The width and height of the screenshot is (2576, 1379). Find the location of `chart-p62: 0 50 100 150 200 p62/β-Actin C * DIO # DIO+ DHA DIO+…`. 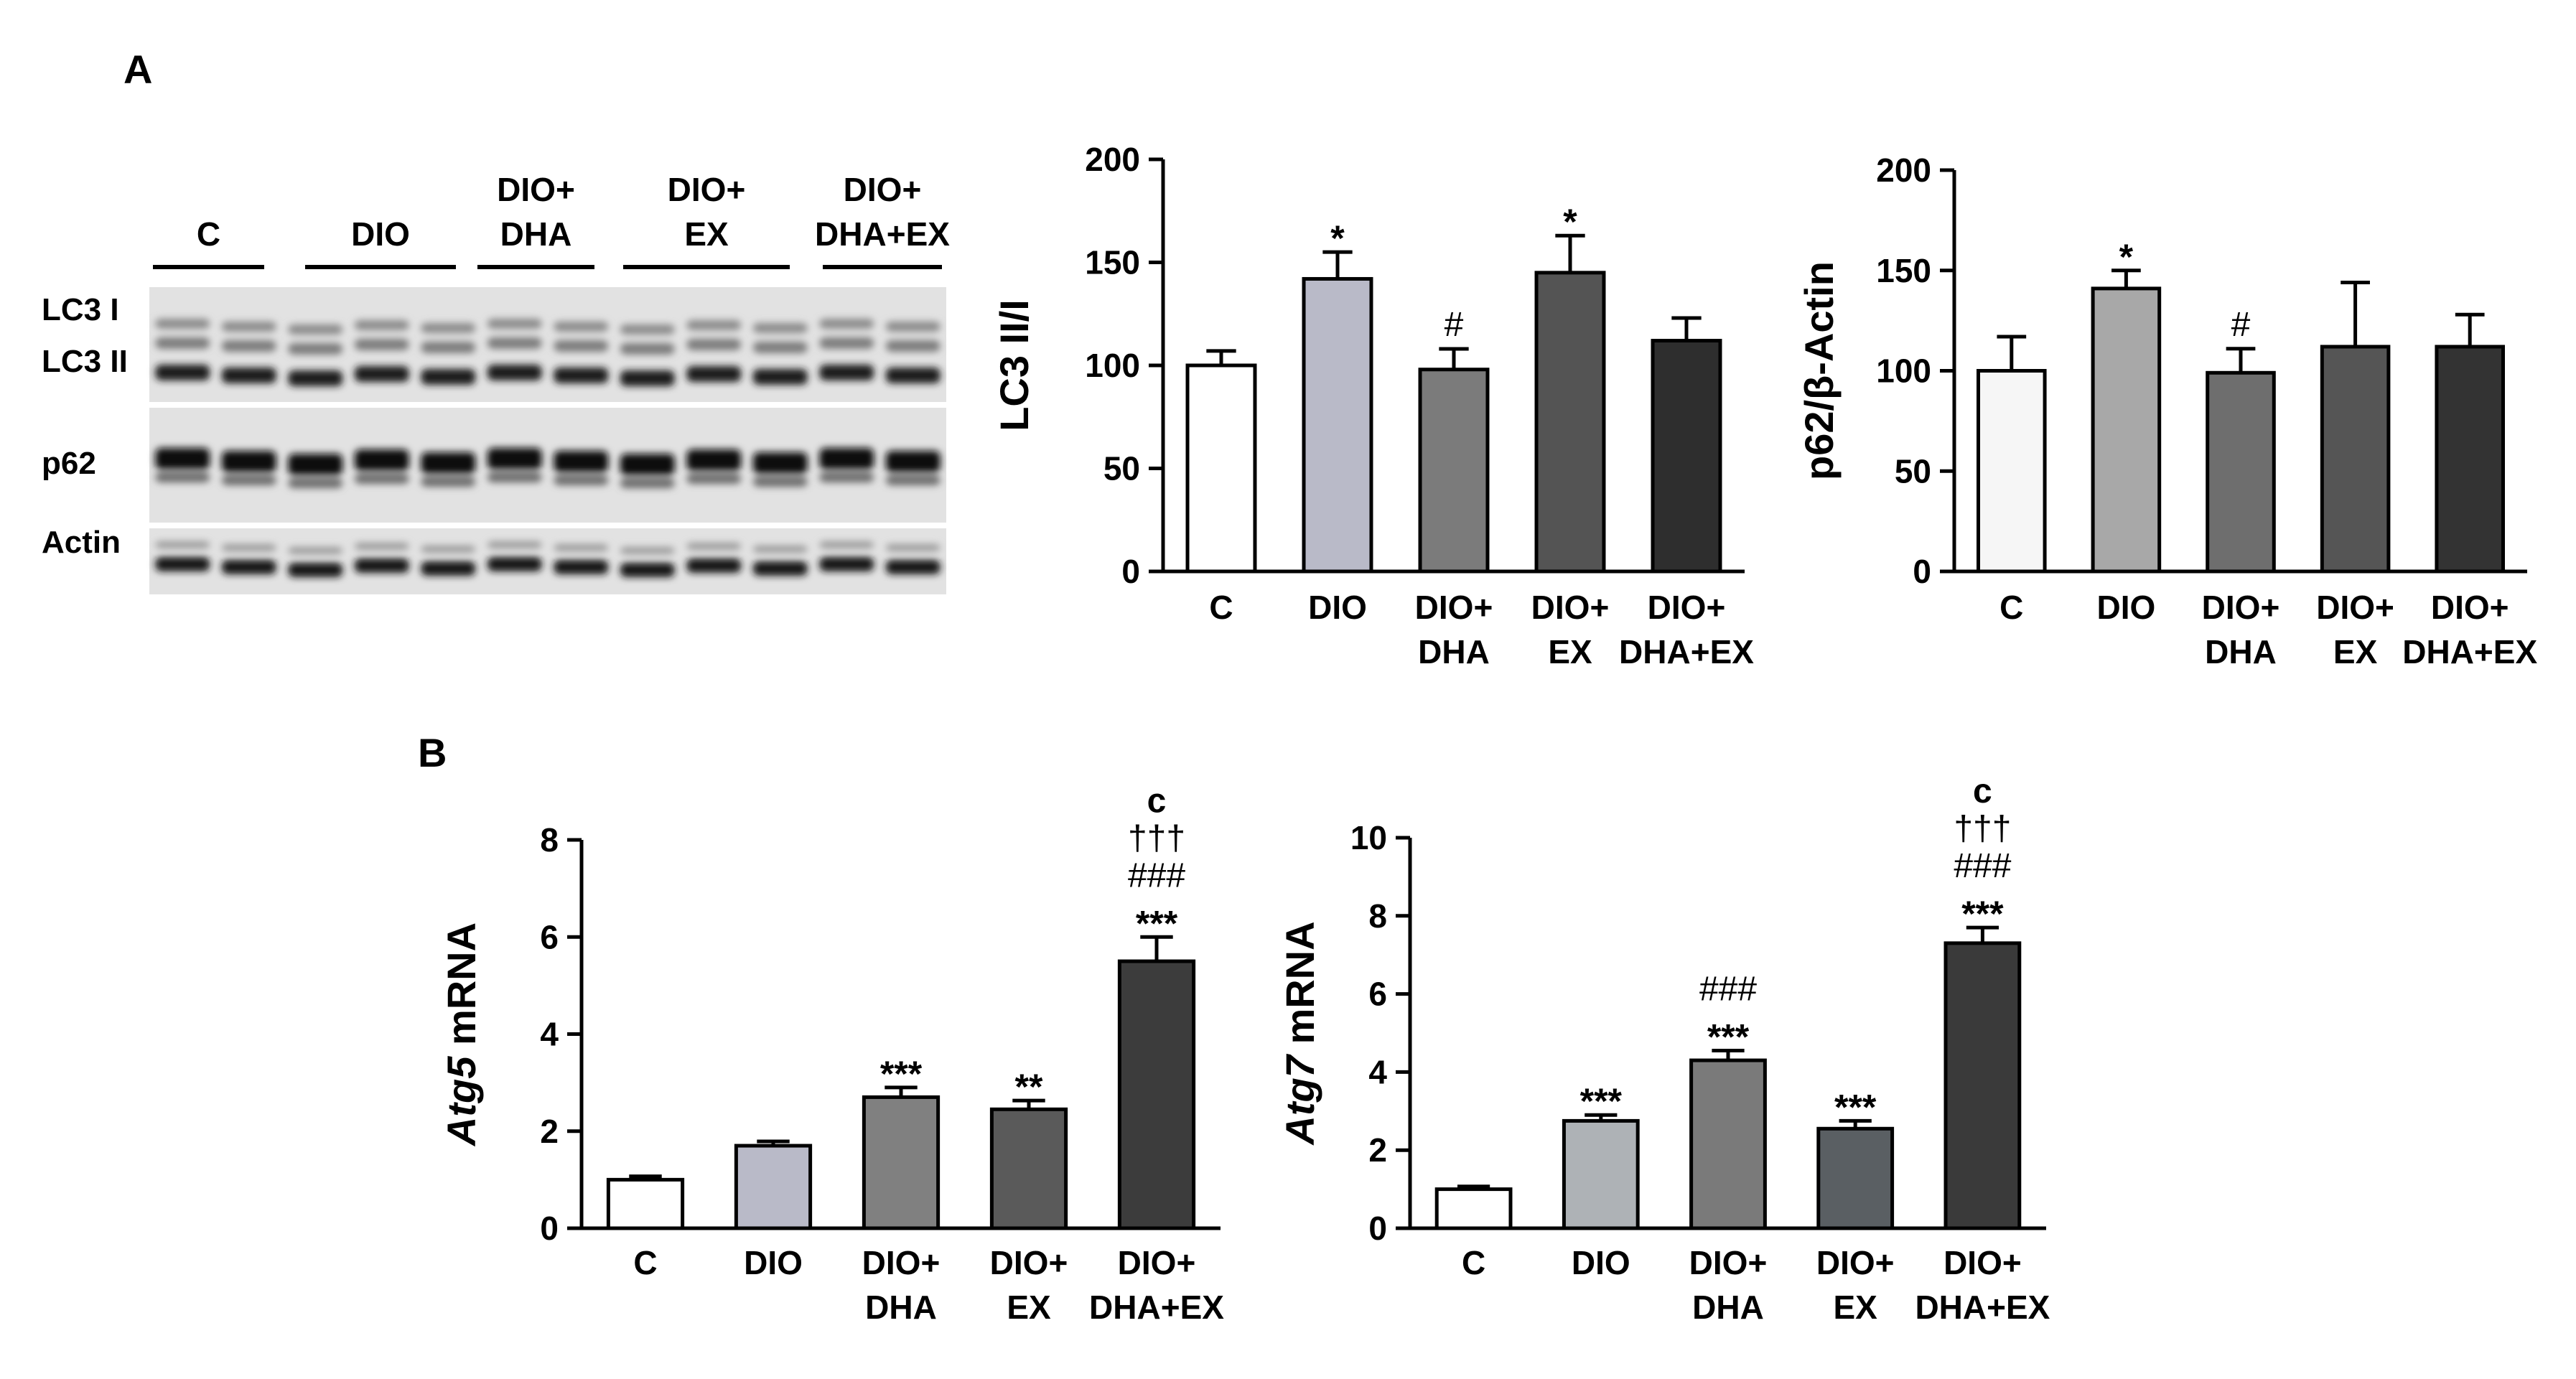

chart-p62: 0 50 100 150 200 p62/β-Actin C * DIO # DIO+ DHA DIO+… is located at coordinates (2166, 411).